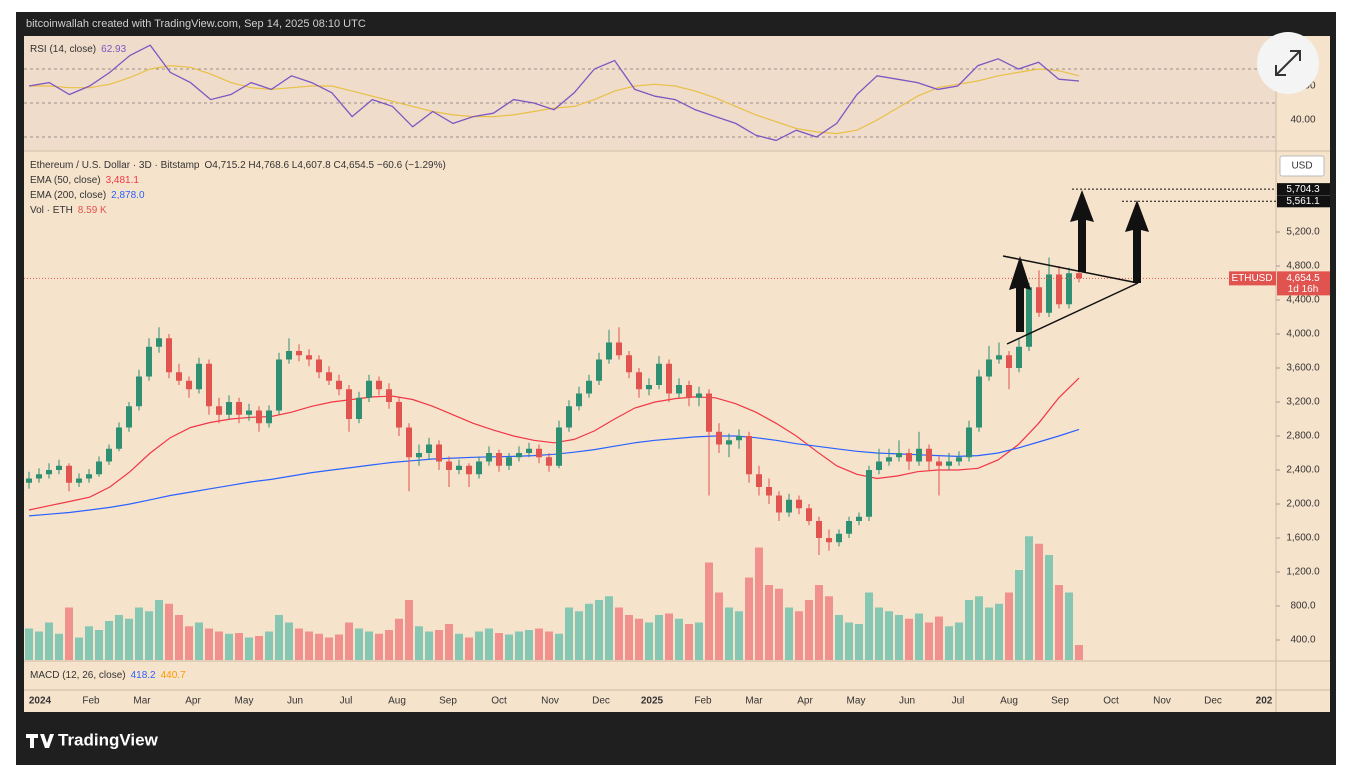  I want to click on legend: EMA (50, close) 3,481.1, so click(84, 180).